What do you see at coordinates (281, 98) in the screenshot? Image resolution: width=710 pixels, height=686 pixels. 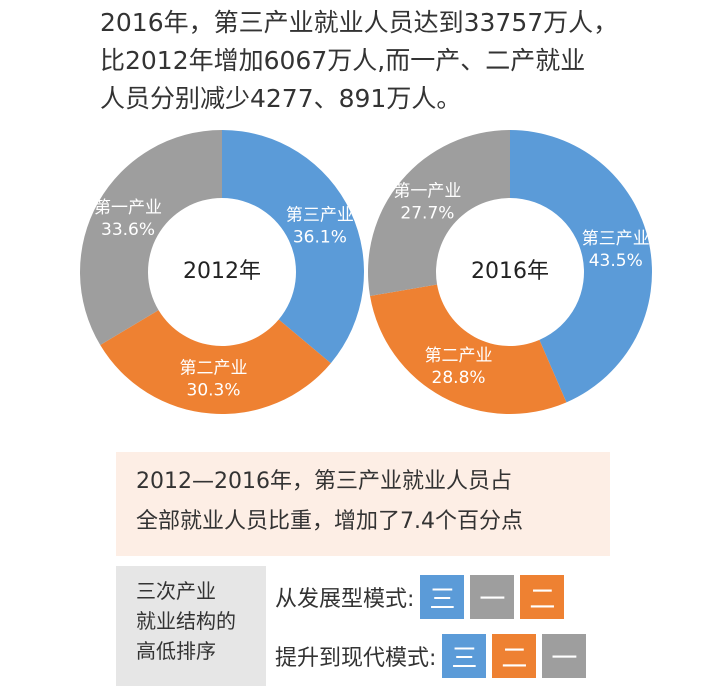 I see `header-line: 人员分别减少4277、891万人。` at bounding box center [281, 98].